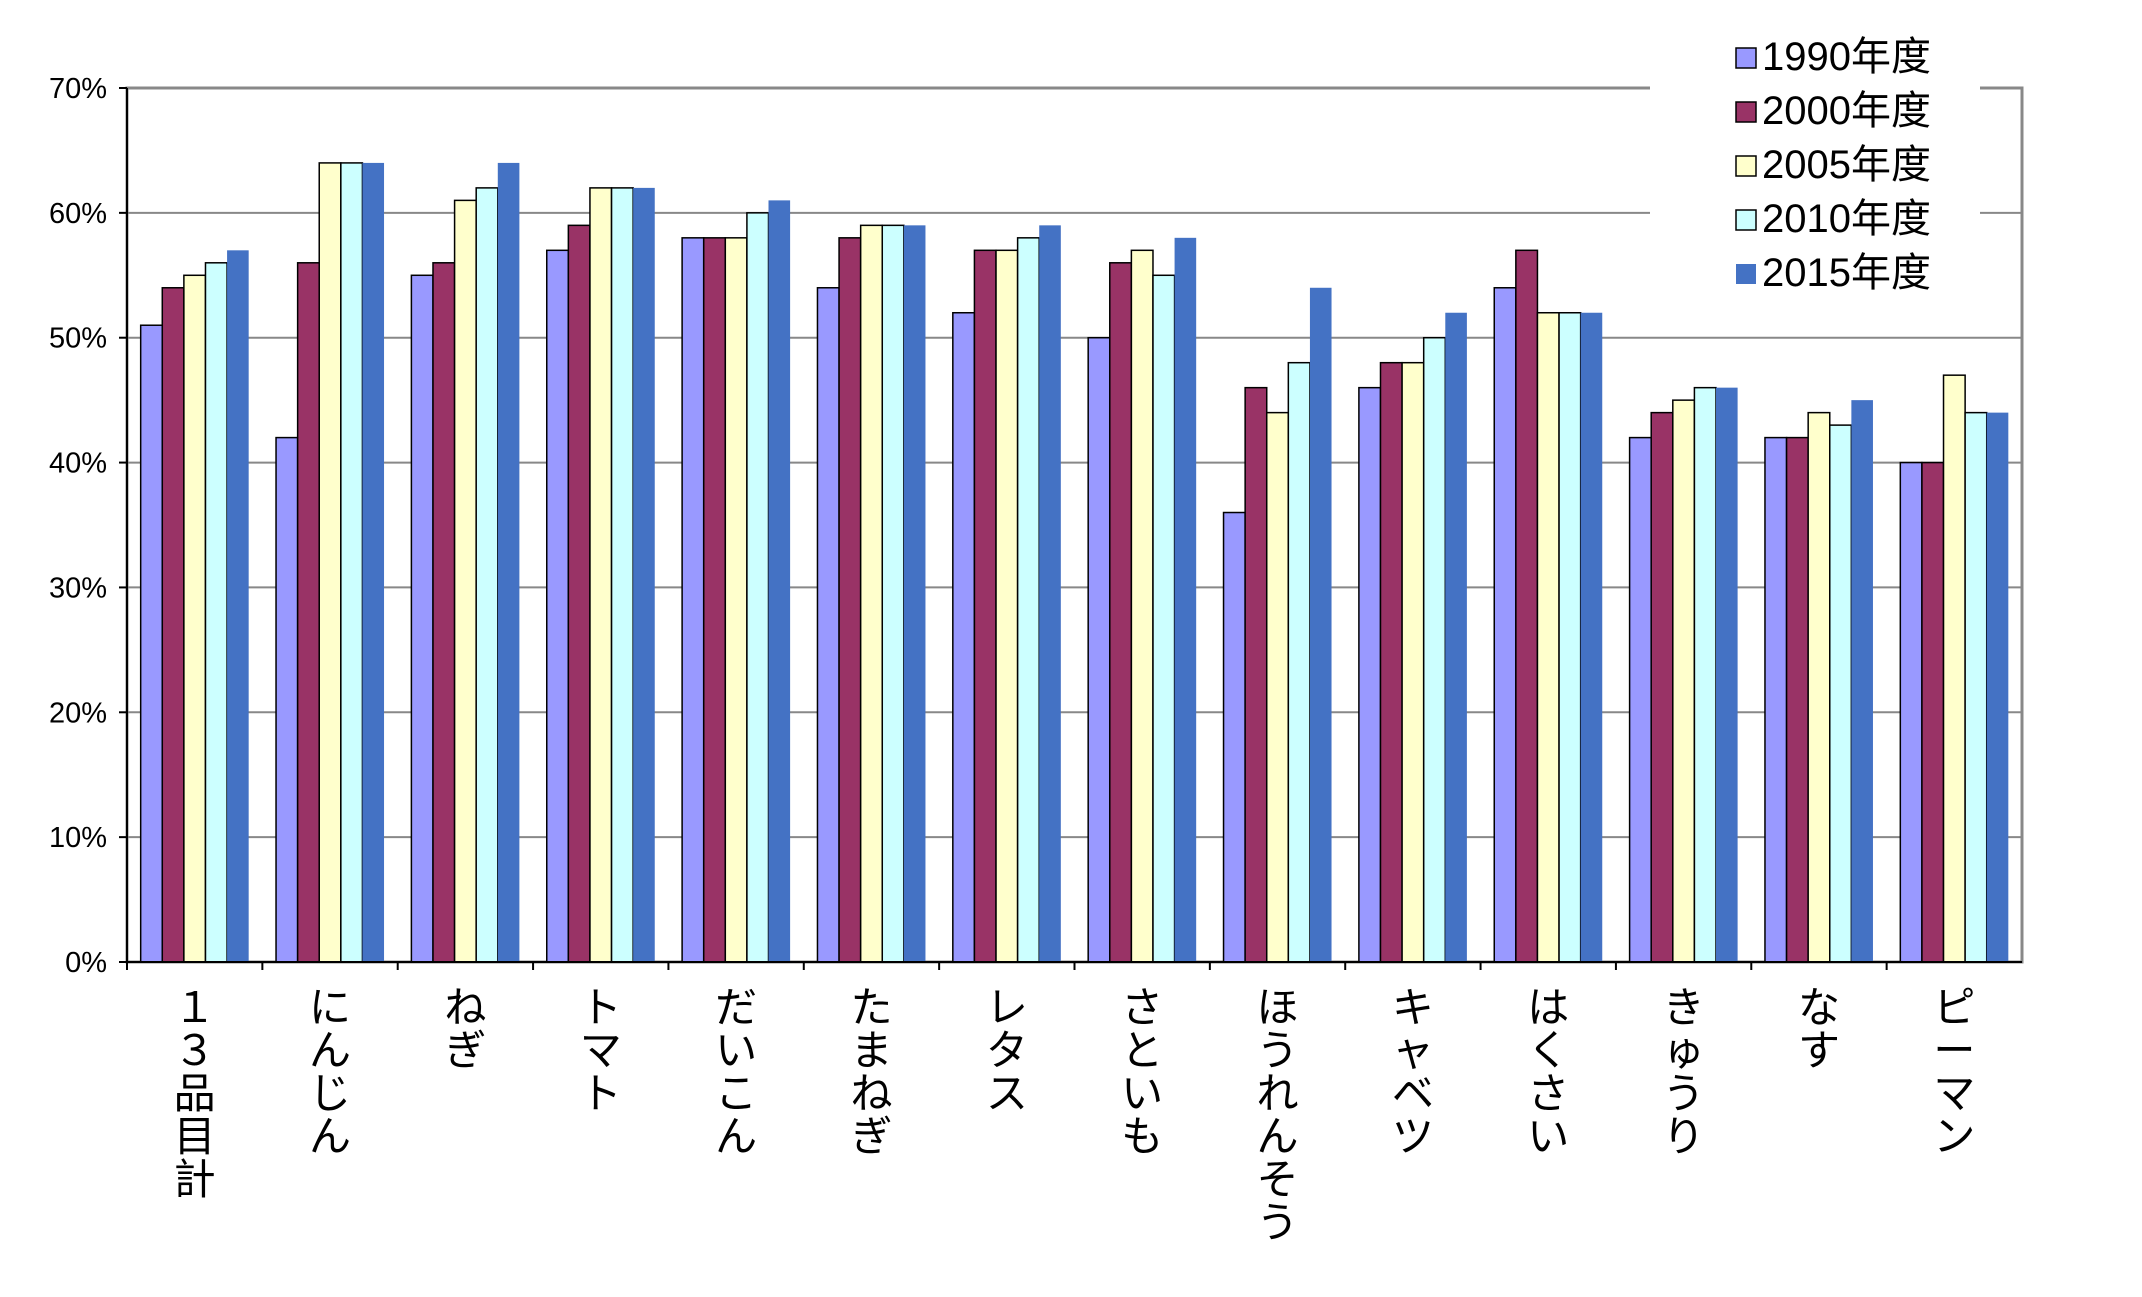  I want to click on x-category-label: はくさい, so click(1548, 1072).